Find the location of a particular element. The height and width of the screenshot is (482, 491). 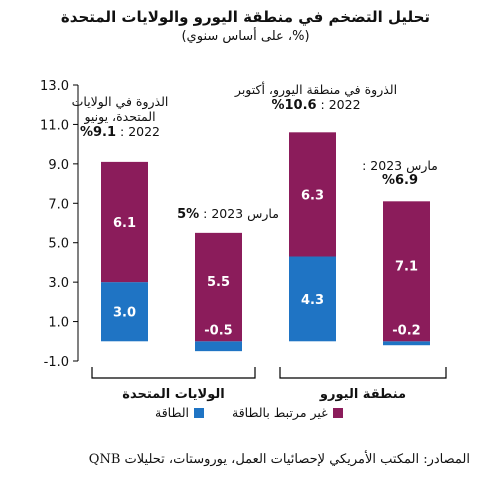

annotation-us-peak-line2: المتحدة، يونيو is located at coordinates (120, 116).